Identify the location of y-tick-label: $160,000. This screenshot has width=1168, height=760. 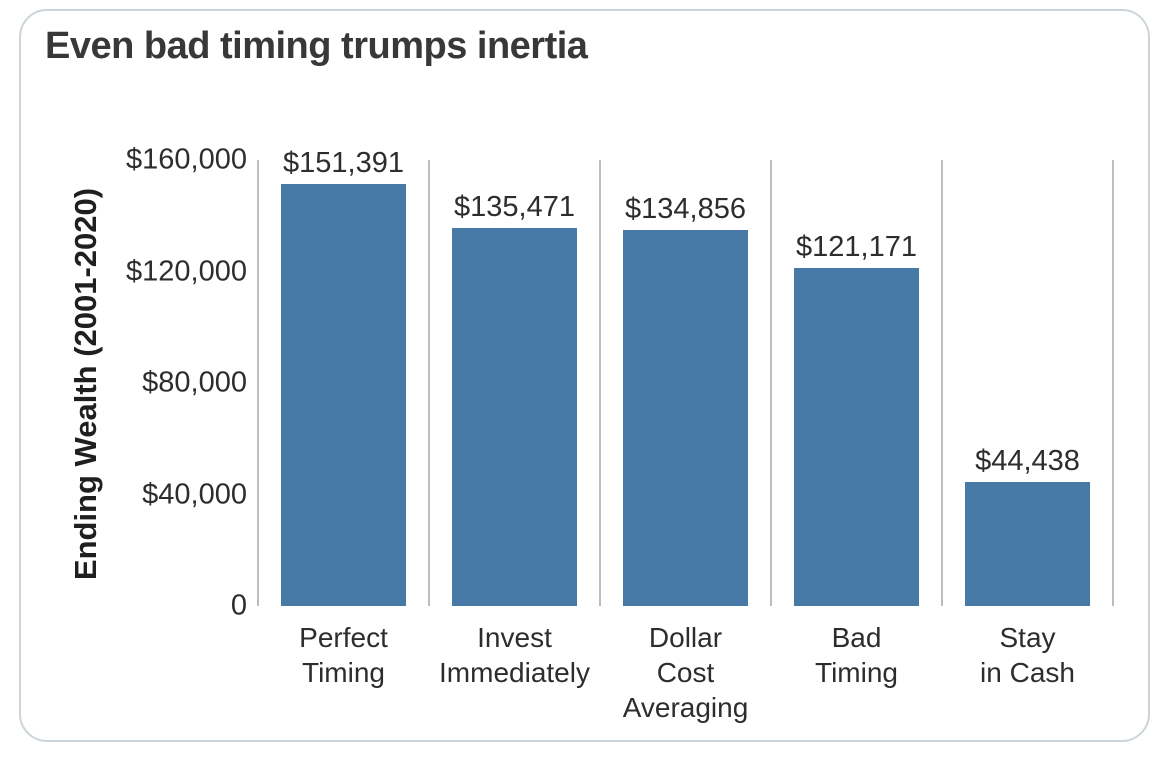
(186, 159).